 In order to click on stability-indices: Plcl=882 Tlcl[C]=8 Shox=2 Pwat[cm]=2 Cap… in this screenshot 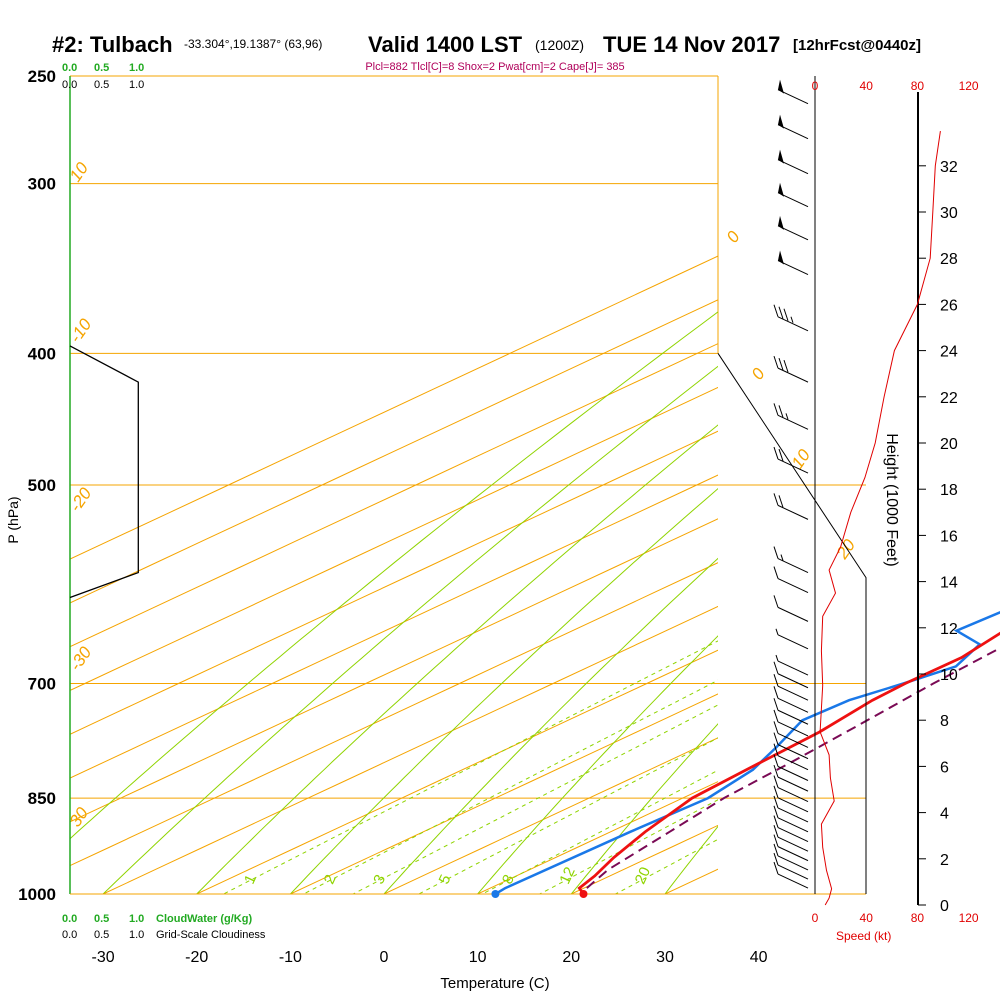, I will do `click(494, 67)`.